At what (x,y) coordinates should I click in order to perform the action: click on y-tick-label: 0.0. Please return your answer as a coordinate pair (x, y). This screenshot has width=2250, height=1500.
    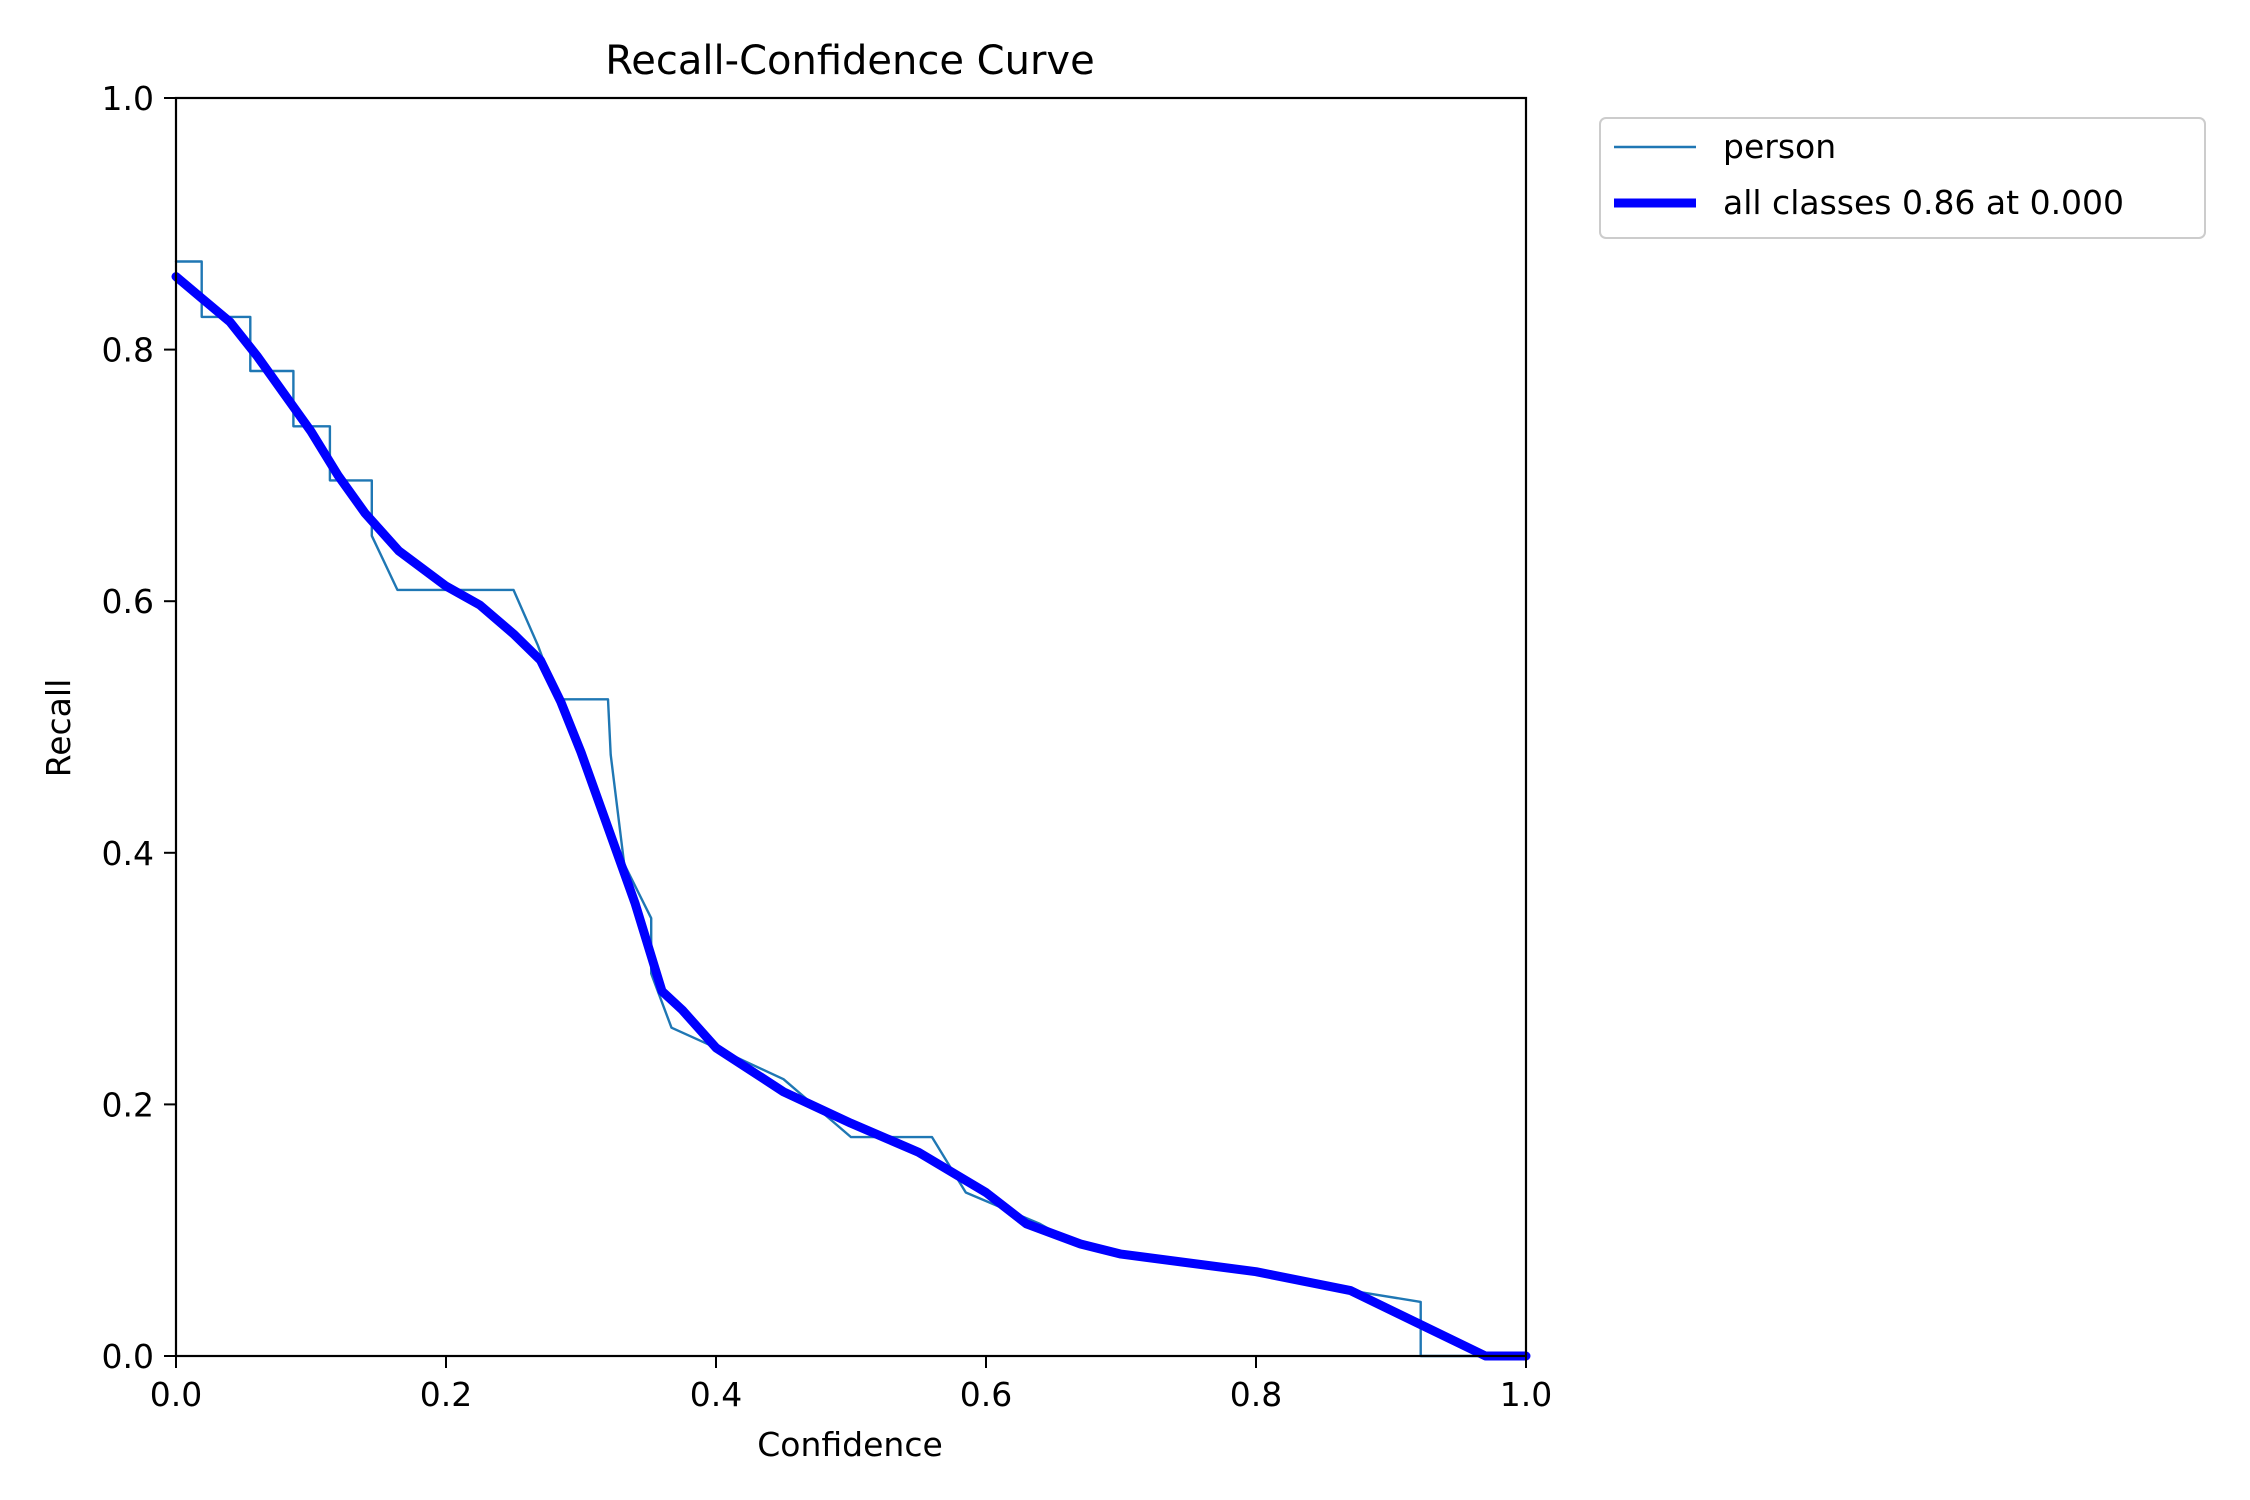
    Looking at the image, I should click on (128, 1356).